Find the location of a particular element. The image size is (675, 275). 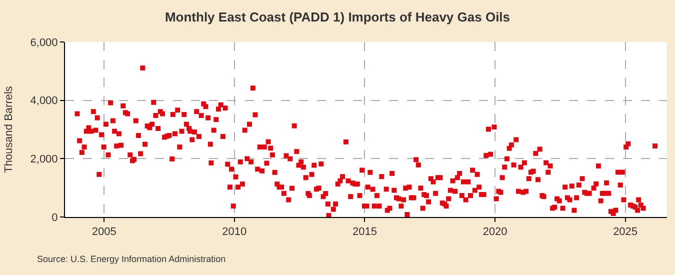

y-tick-label: 0 is located at coordinates (55, 218).